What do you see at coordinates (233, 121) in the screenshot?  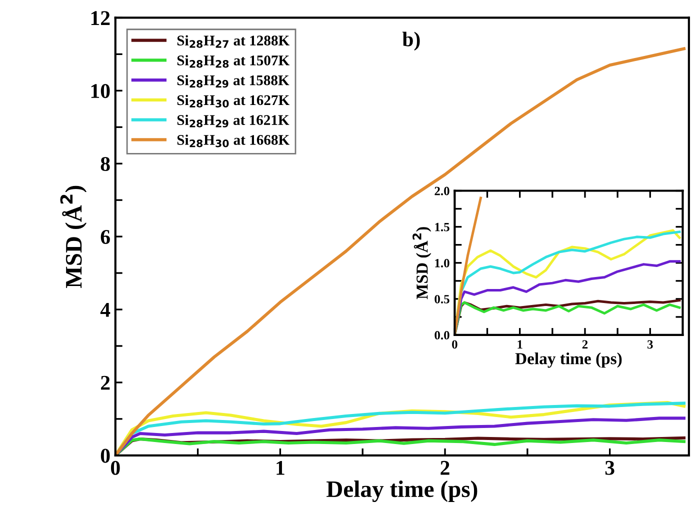 I see `legend-label: Si$_{28}$H$_{29}$ at 1621K` at bounding box center [233, 121].